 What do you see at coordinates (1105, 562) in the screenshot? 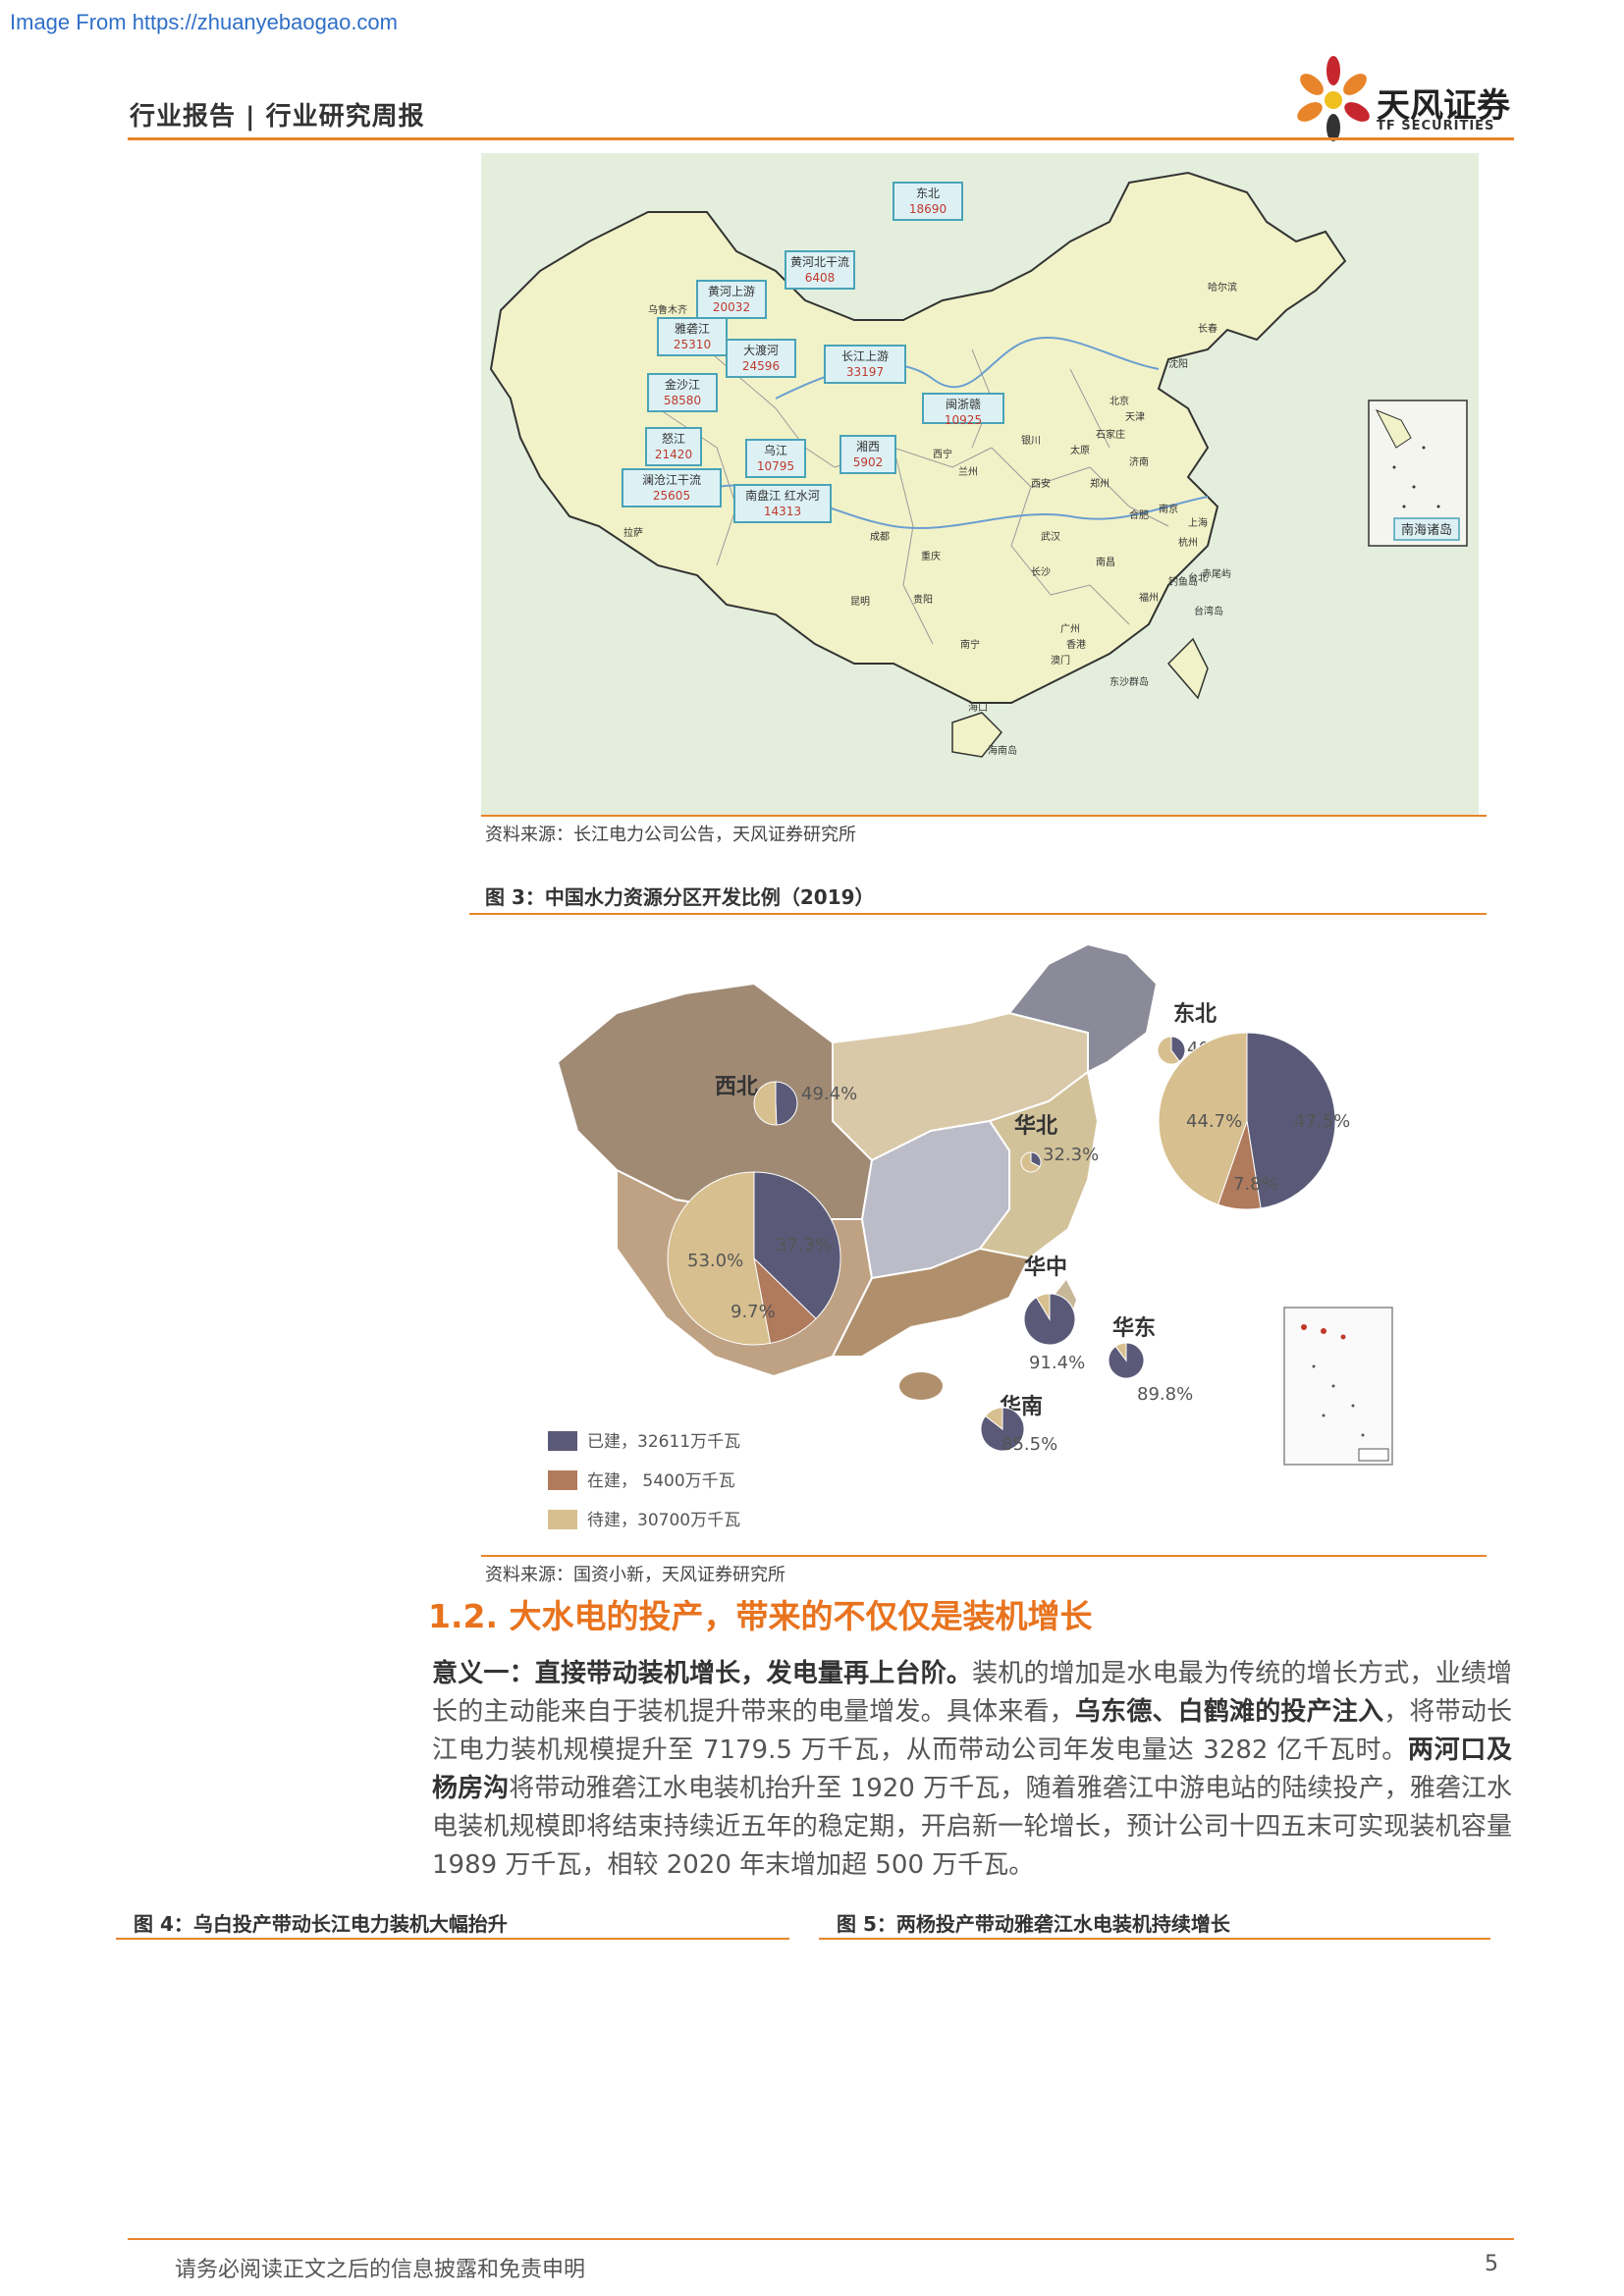
I see `city-label: 南昌` at bounding box center [1105, 562].